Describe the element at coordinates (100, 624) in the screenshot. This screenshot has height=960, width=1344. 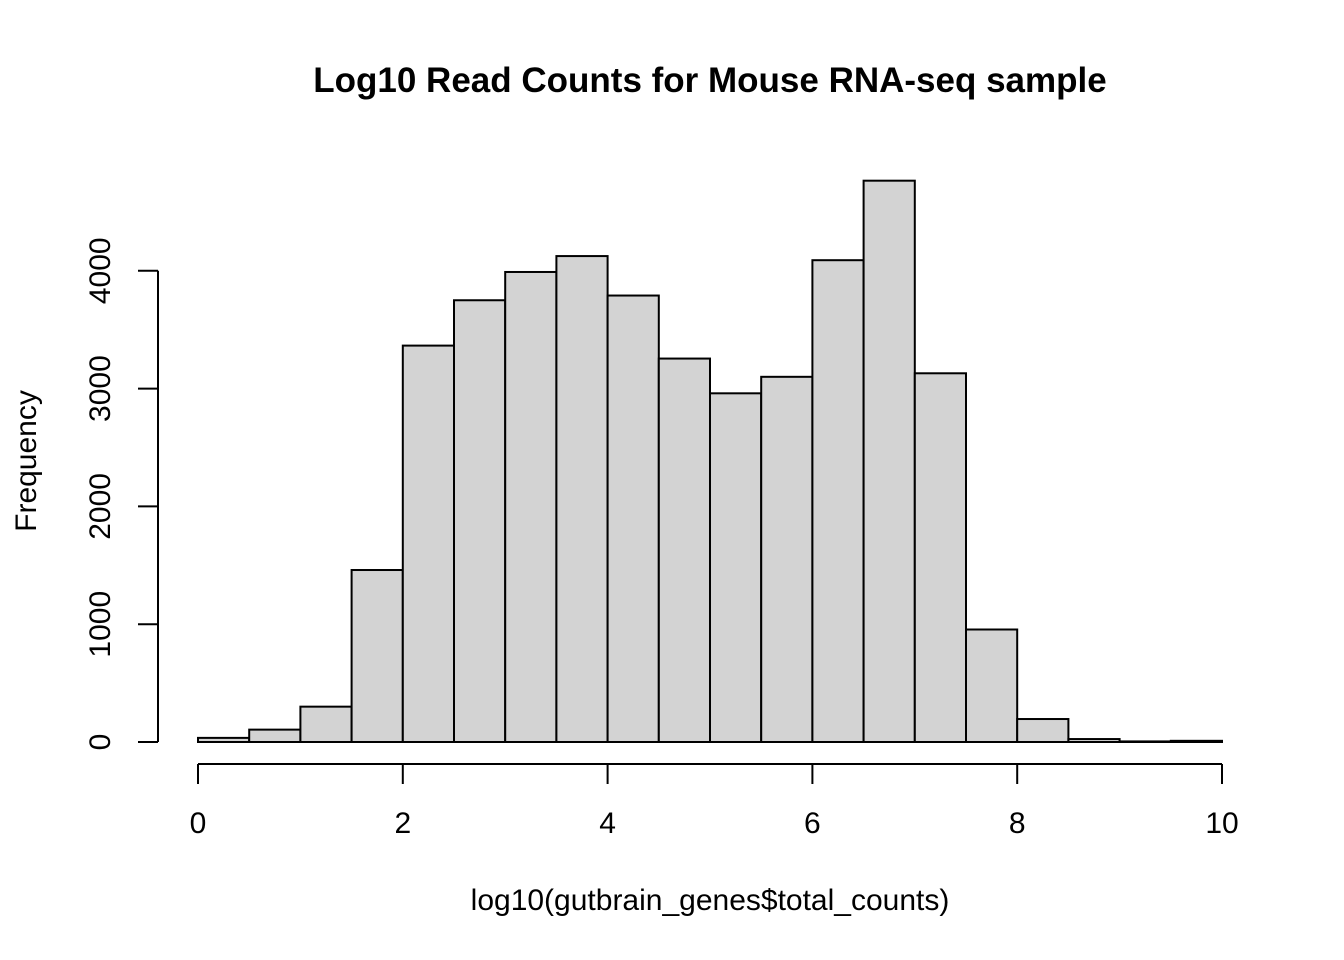
I see `y-tick-label: 1000` at that location.